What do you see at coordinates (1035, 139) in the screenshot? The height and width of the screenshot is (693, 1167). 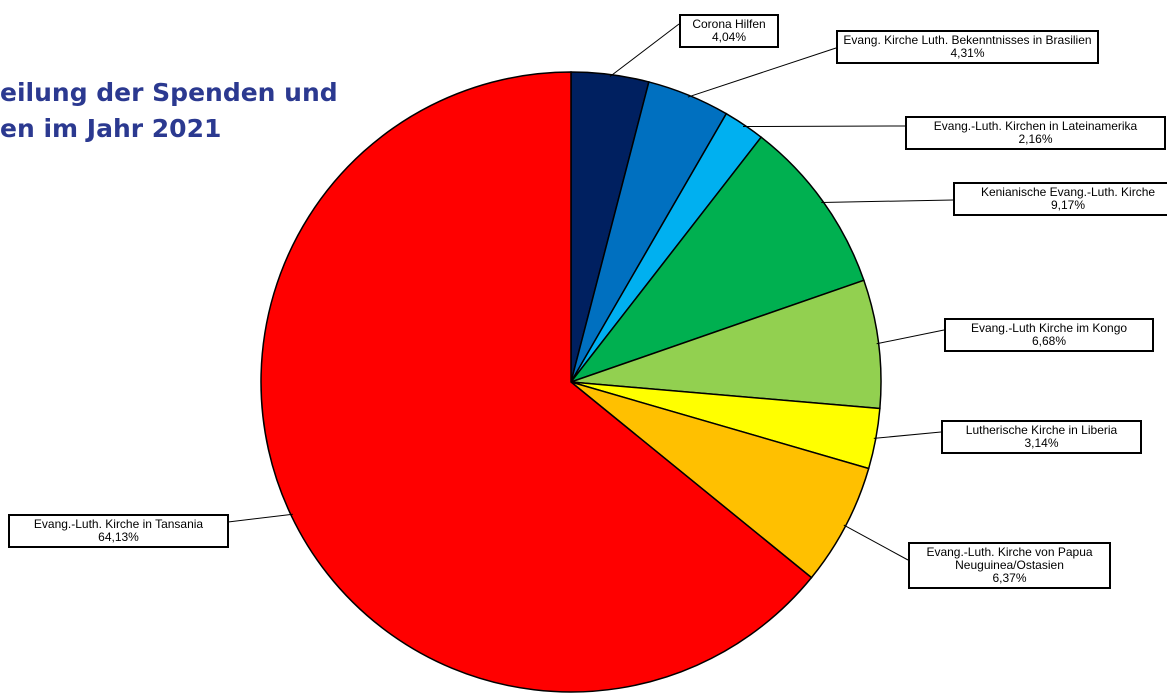 I see `label-value: 2,16%` at bounding box center [1035, 139].